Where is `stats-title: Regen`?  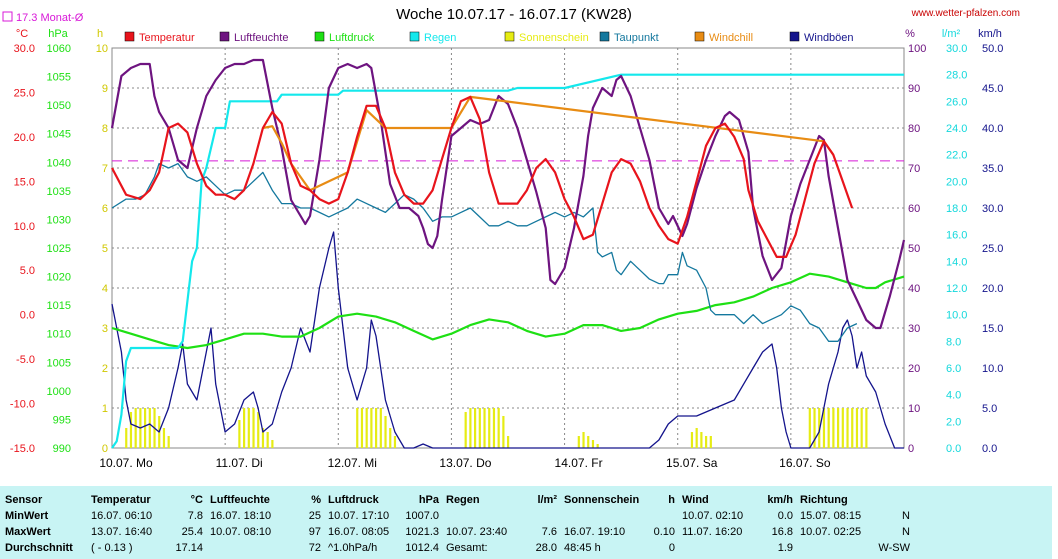 stats-title: Regen is located at coordinates (463, 500).